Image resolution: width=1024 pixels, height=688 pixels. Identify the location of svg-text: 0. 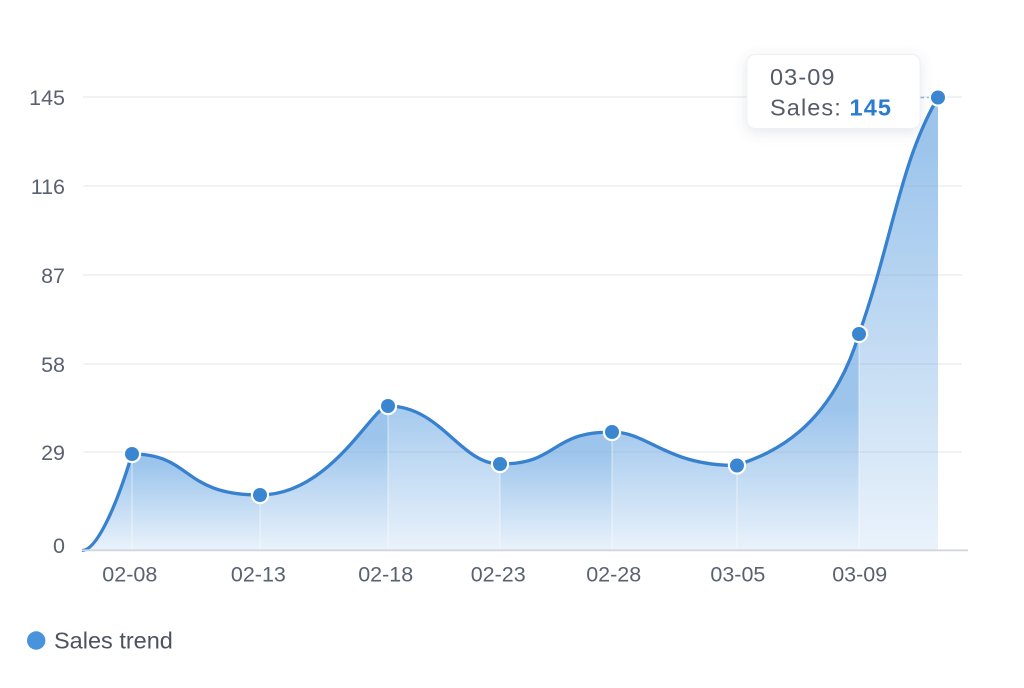
(59, 546).